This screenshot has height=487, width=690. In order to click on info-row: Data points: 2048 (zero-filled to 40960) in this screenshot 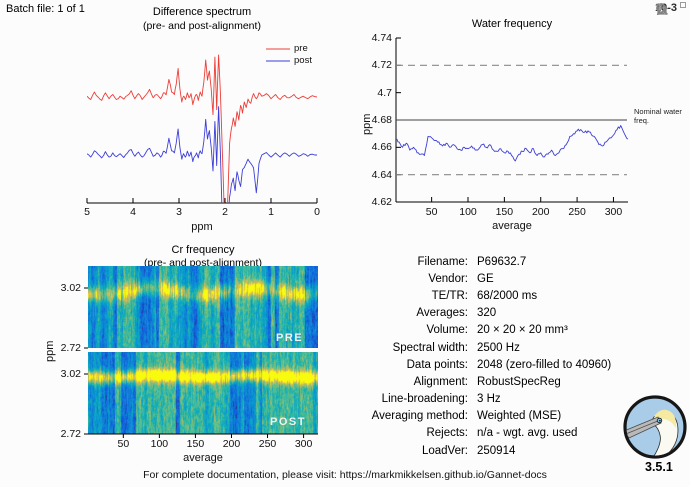, I will do `click(507, 364)`.